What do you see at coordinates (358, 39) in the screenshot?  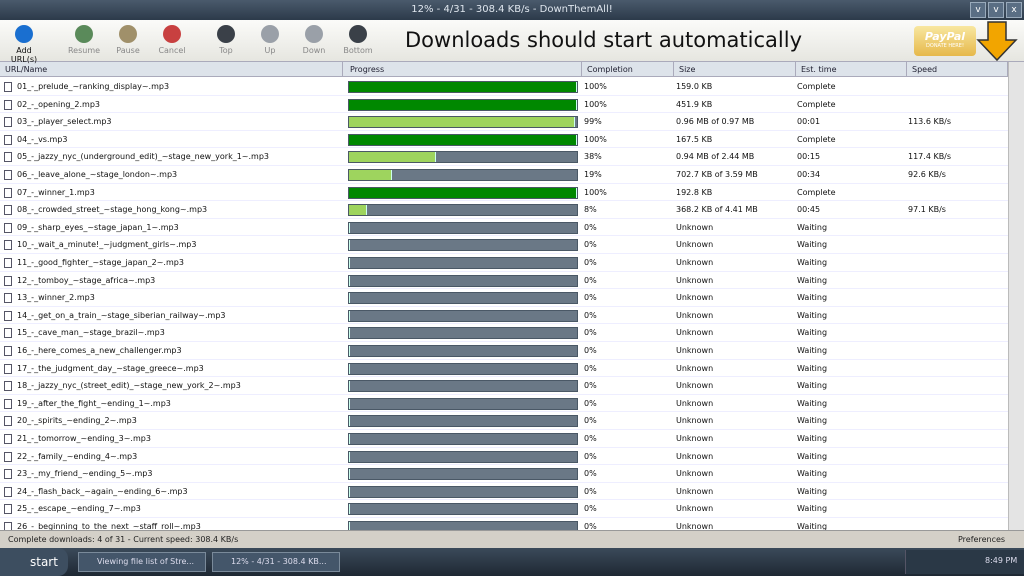 I see `toolbar-button: Bottom` at bounding box center [358, 39].